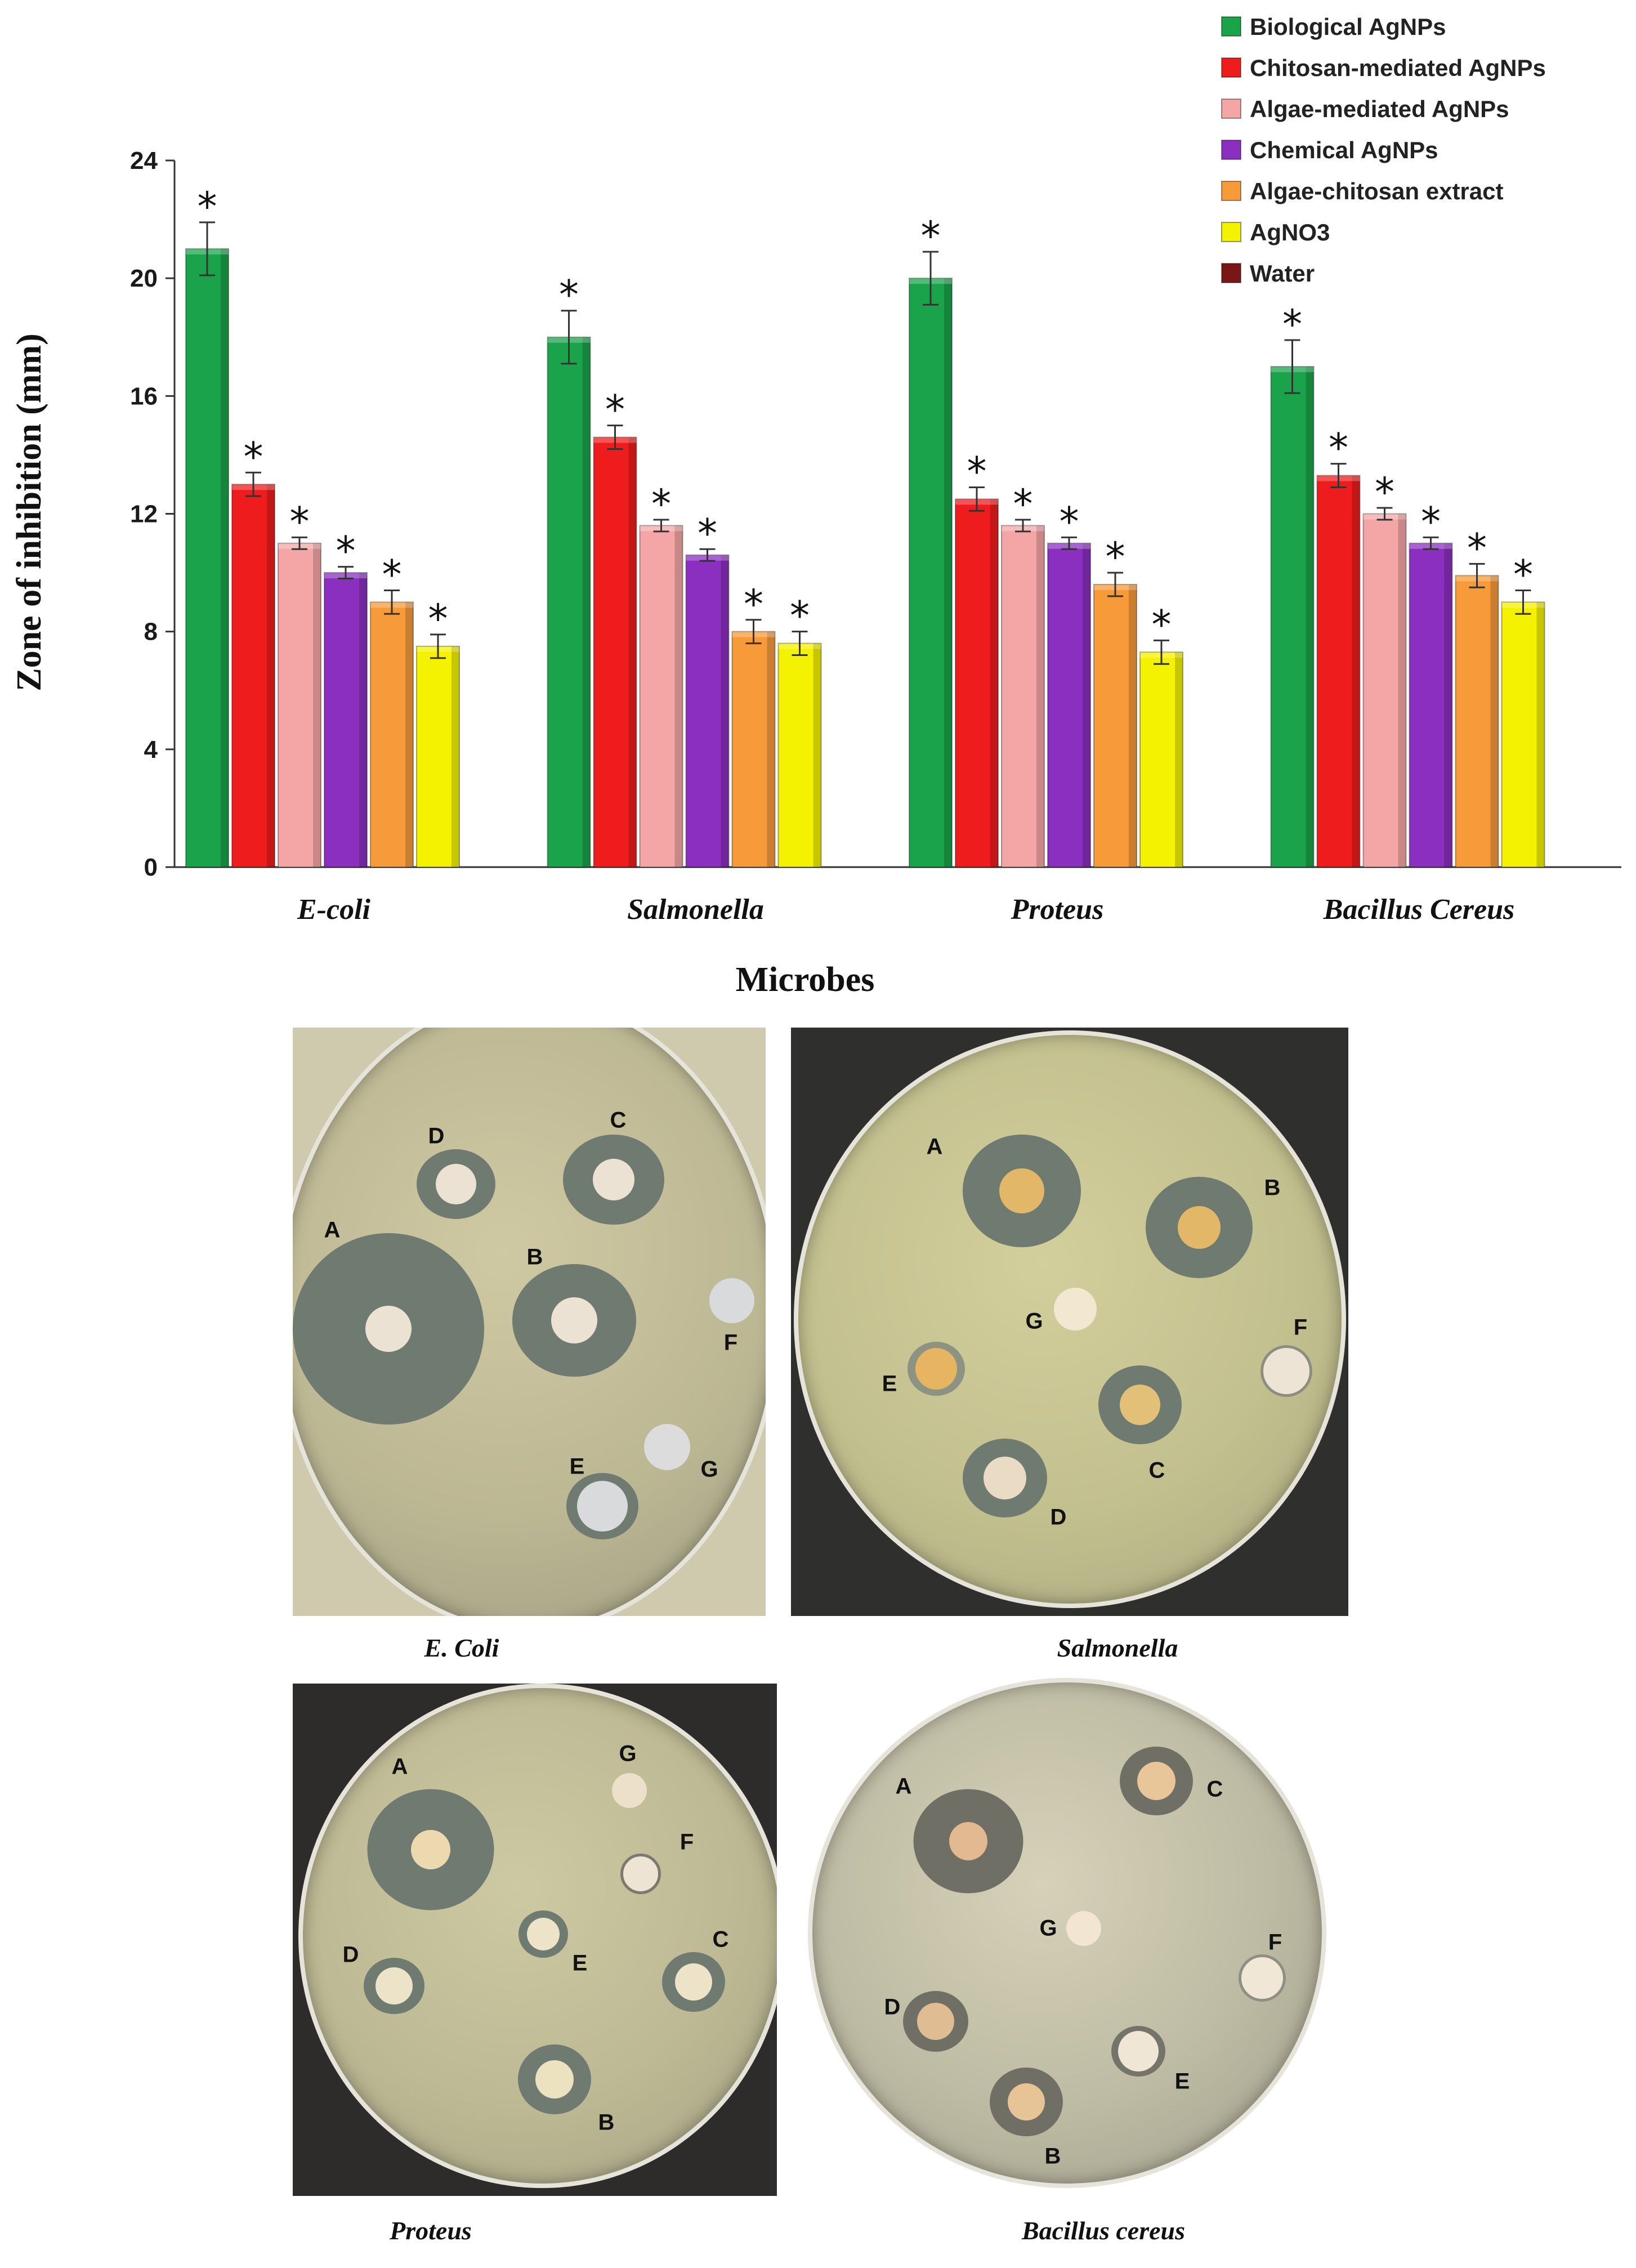 This screenshot has width=1636, height=2268. What do you see at coordinates (144, 278) in the screenshot?
I see `y-tick-label: 20` at bounding box center [144, 278].